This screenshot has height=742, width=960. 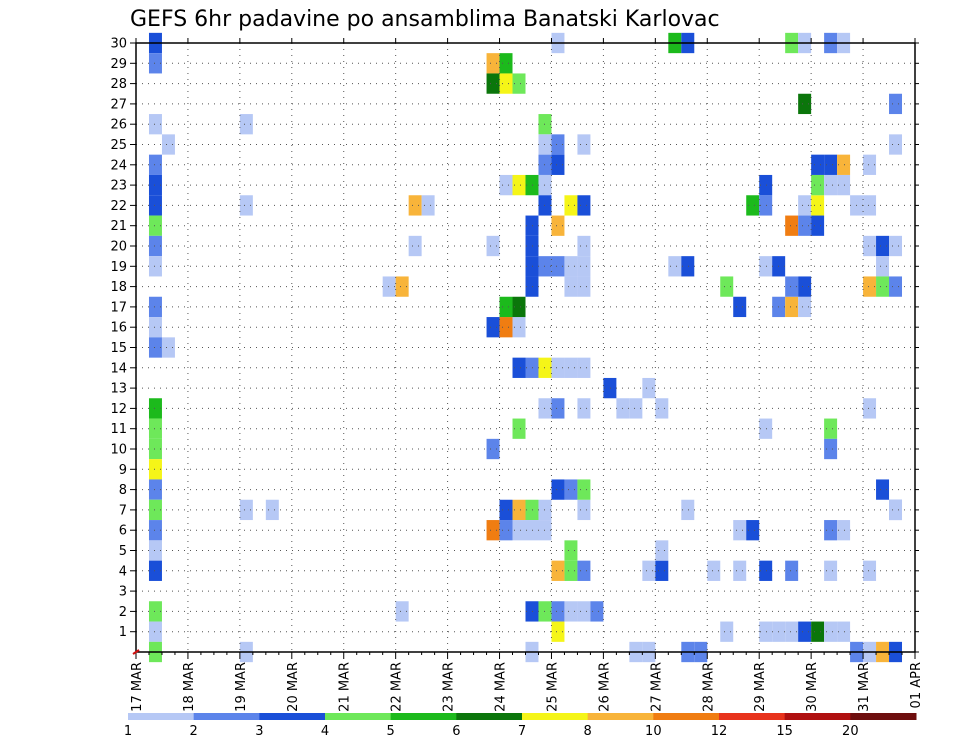 I want to click on x-tick-label: 20 MAR, so click(x=293, y=687).